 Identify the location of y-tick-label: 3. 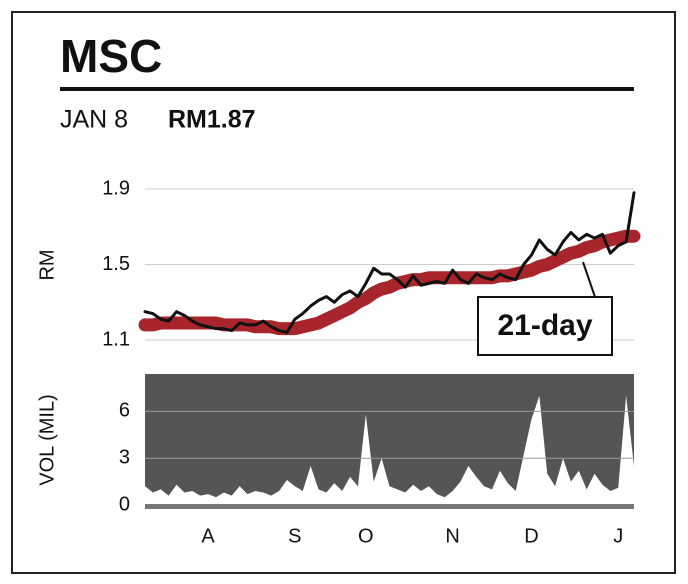
(124, 457).